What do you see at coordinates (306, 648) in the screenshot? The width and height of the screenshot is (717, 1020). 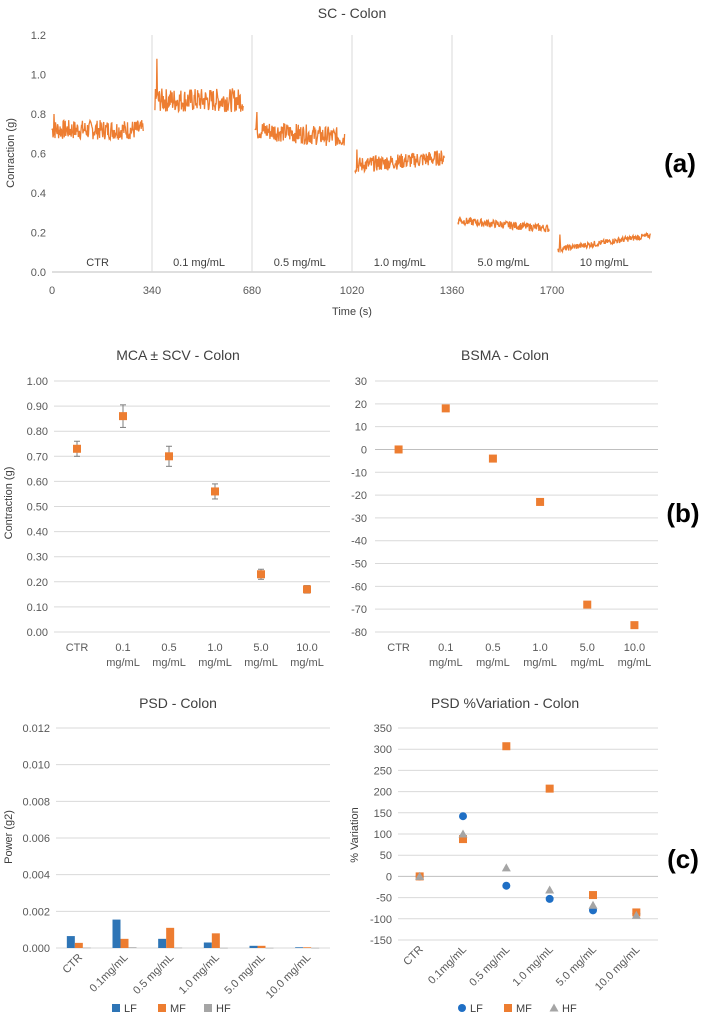 I see `mca-xtick-label: 10.0` at bounding box center [306, 648].